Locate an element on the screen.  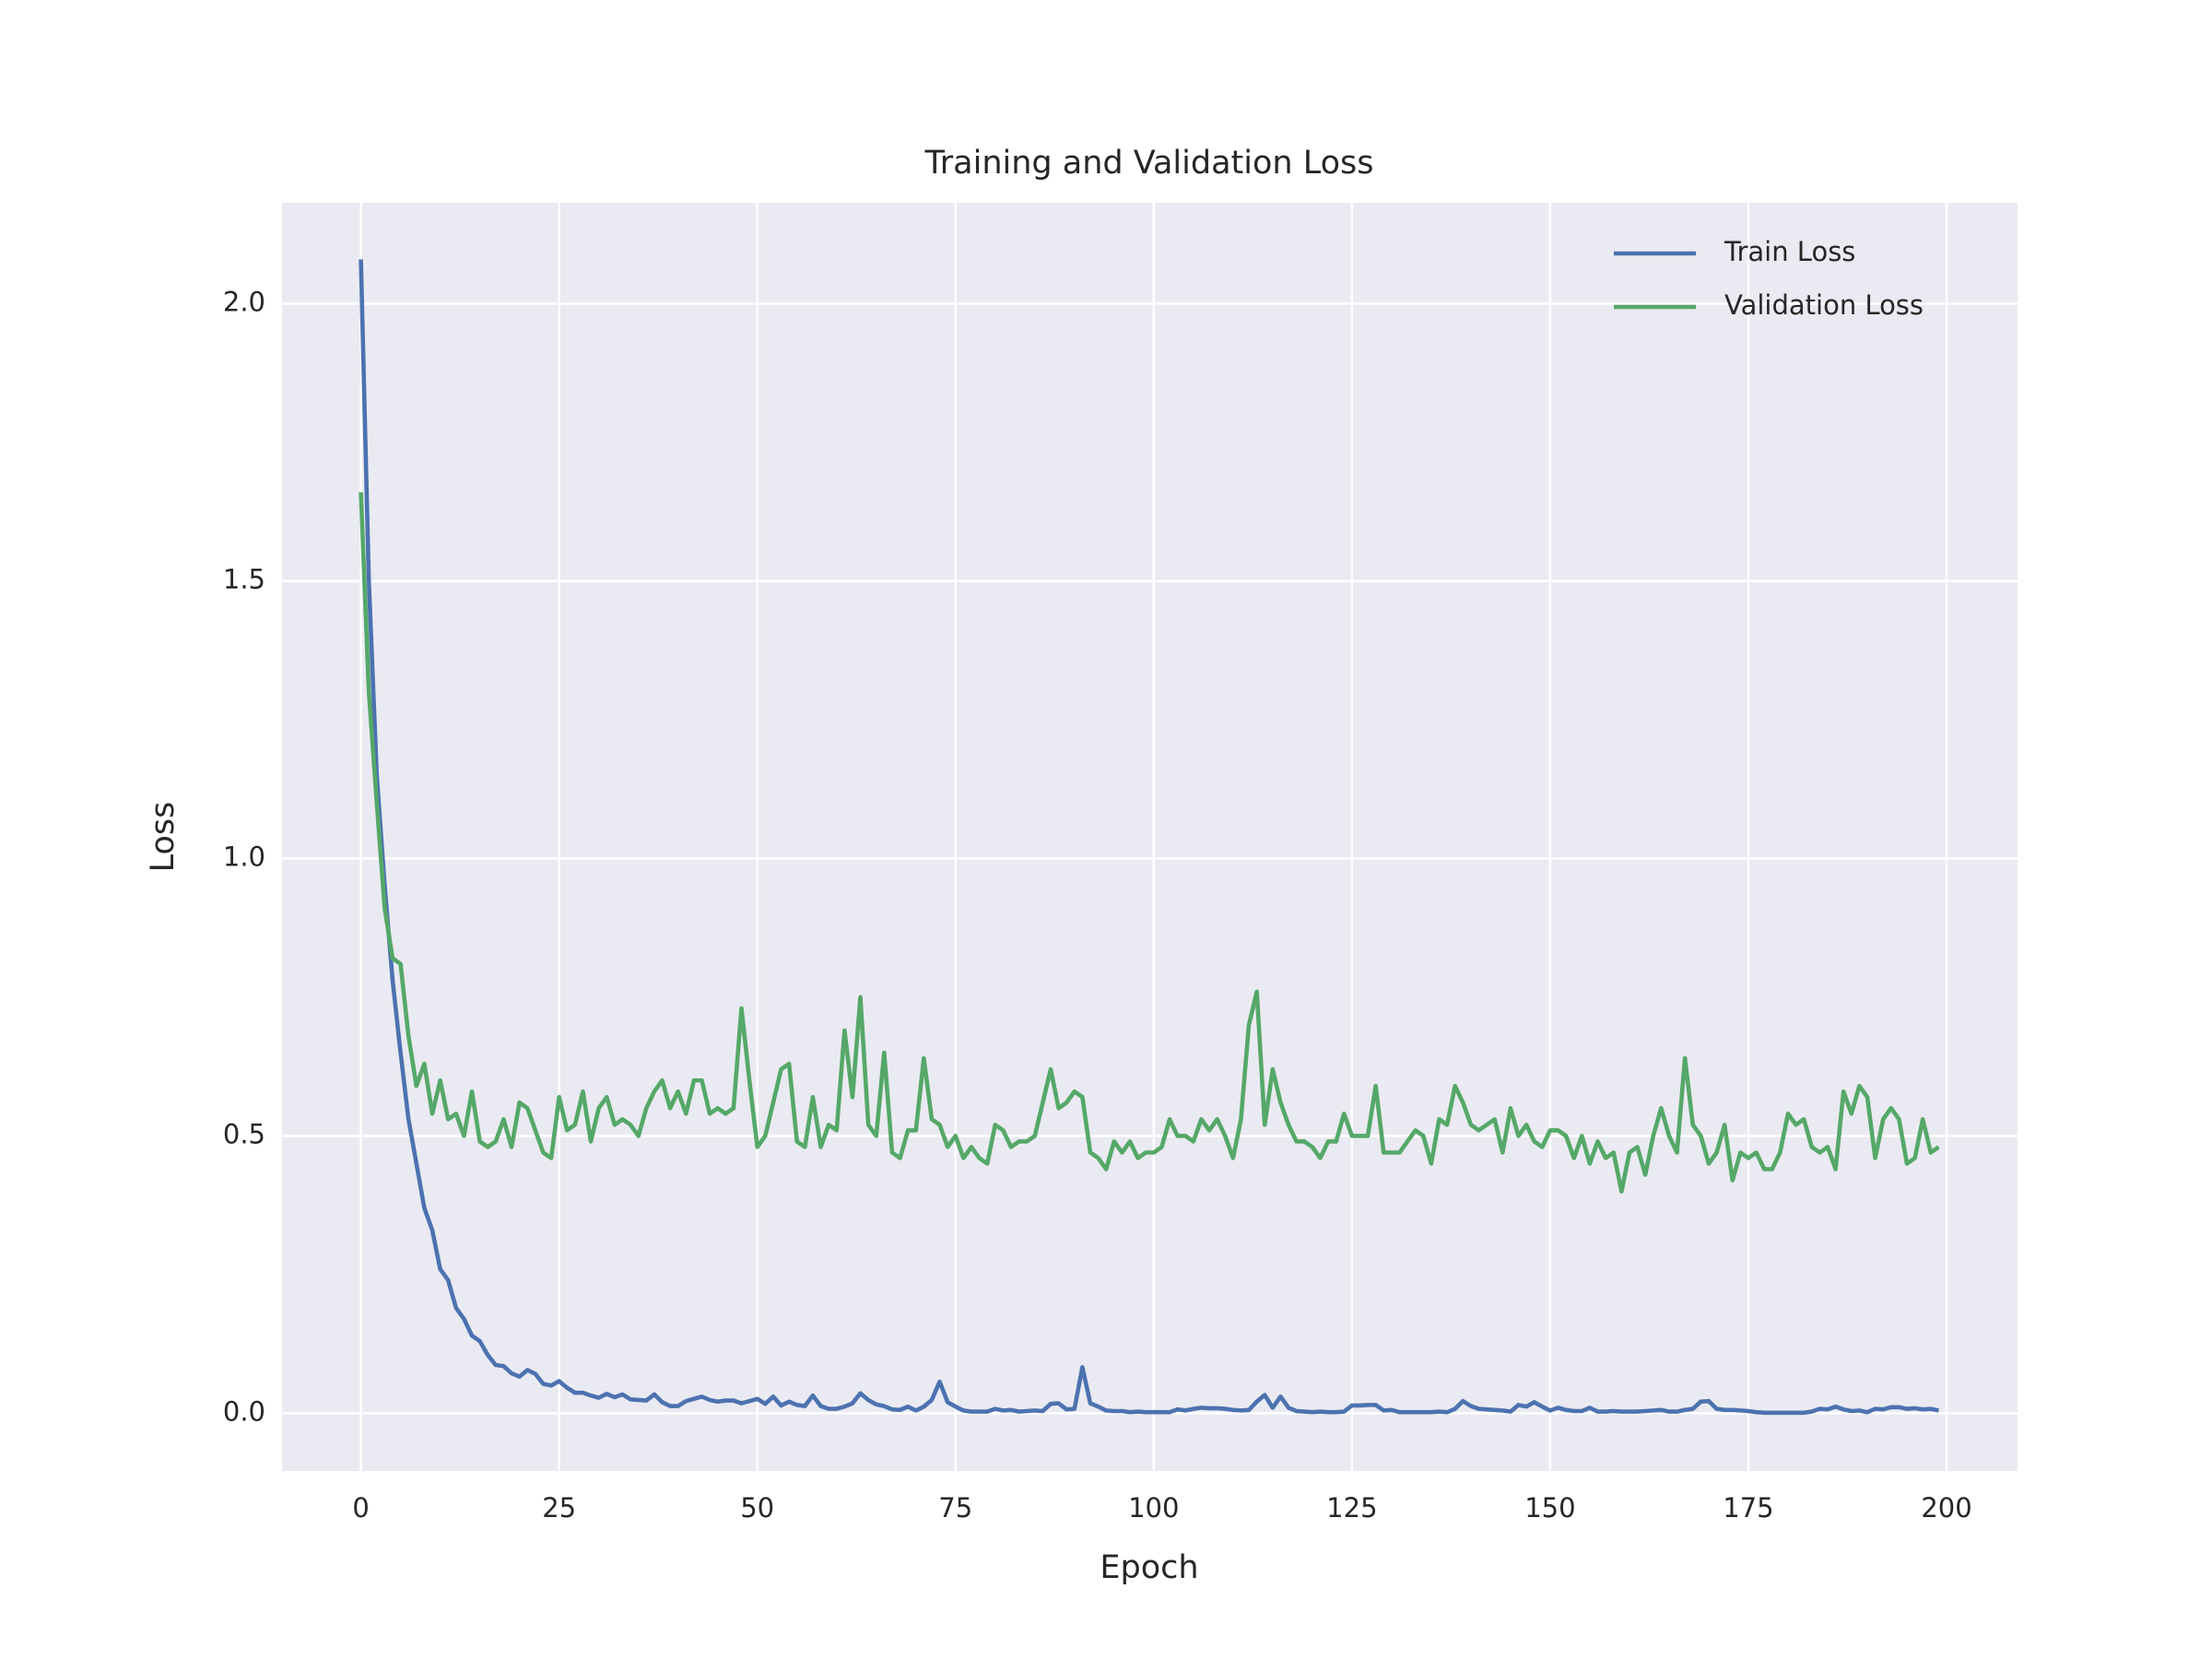
x-tick-label: 150 is located at coordinates (1549, 1508).